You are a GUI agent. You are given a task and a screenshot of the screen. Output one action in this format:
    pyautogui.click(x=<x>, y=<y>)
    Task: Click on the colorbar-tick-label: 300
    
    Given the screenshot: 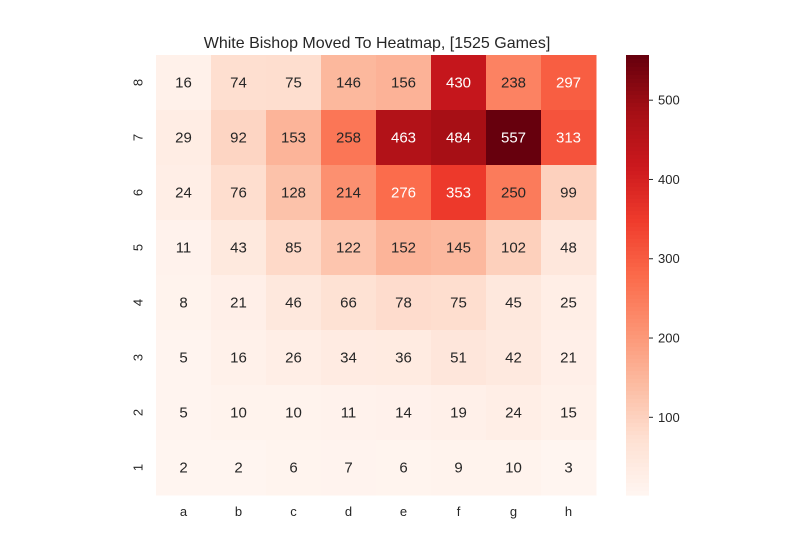 What is the action you would take?
    pyautogui.click(x=669, y=258)
    